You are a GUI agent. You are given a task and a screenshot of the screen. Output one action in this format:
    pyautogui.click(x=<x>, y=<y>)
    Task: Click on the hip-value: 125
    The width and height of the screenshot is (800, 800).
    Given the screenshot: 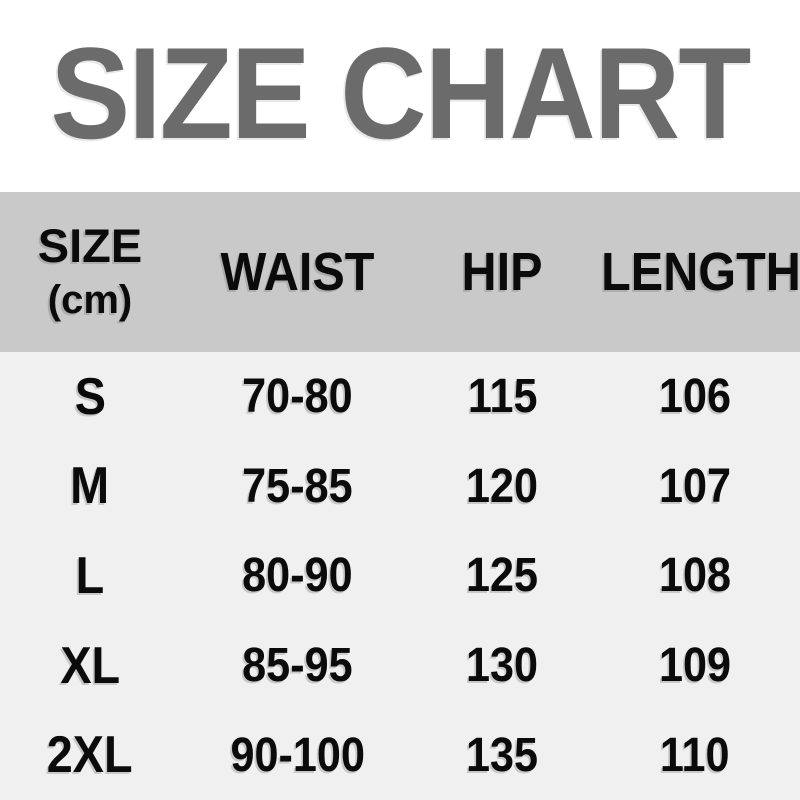 What is the action you would take?
    pyautogui.click(x=502, y=576)
    